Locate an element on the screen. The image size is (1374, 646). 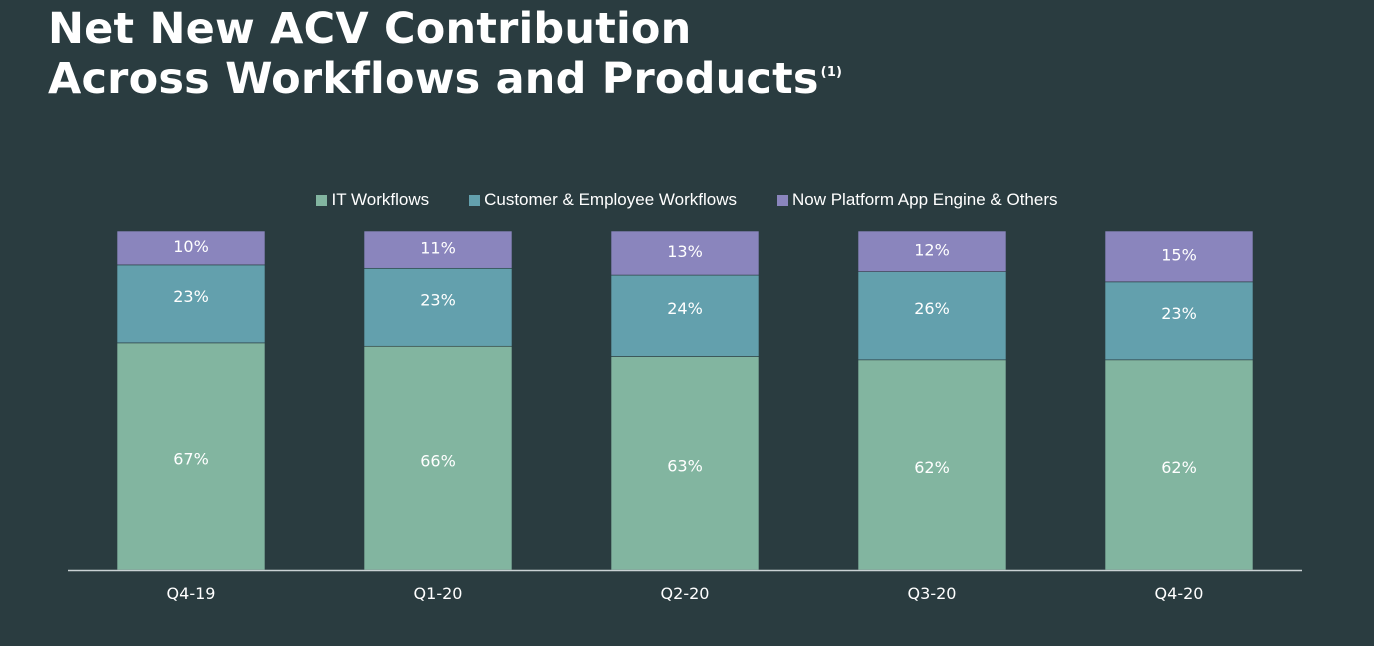
data-label-q2-20-series-3: 13% is located at coordinates (685, 251).